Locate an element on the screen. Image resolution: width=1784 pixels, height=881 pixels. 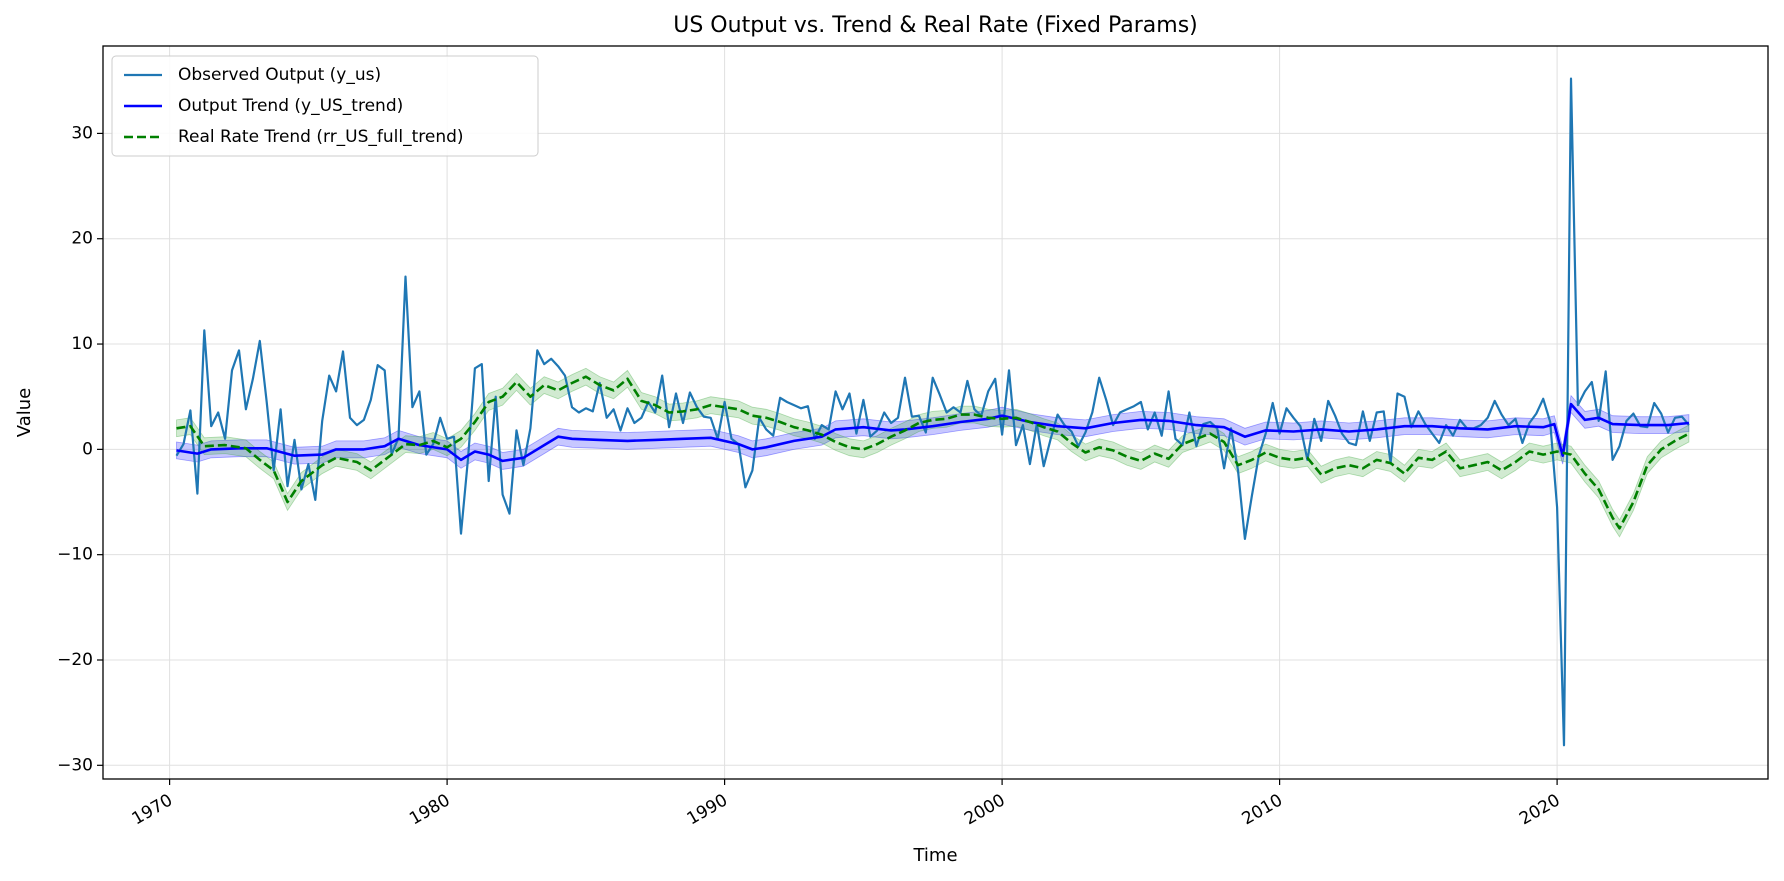
x-axis-label: Time is located at coordinates (934, 855).